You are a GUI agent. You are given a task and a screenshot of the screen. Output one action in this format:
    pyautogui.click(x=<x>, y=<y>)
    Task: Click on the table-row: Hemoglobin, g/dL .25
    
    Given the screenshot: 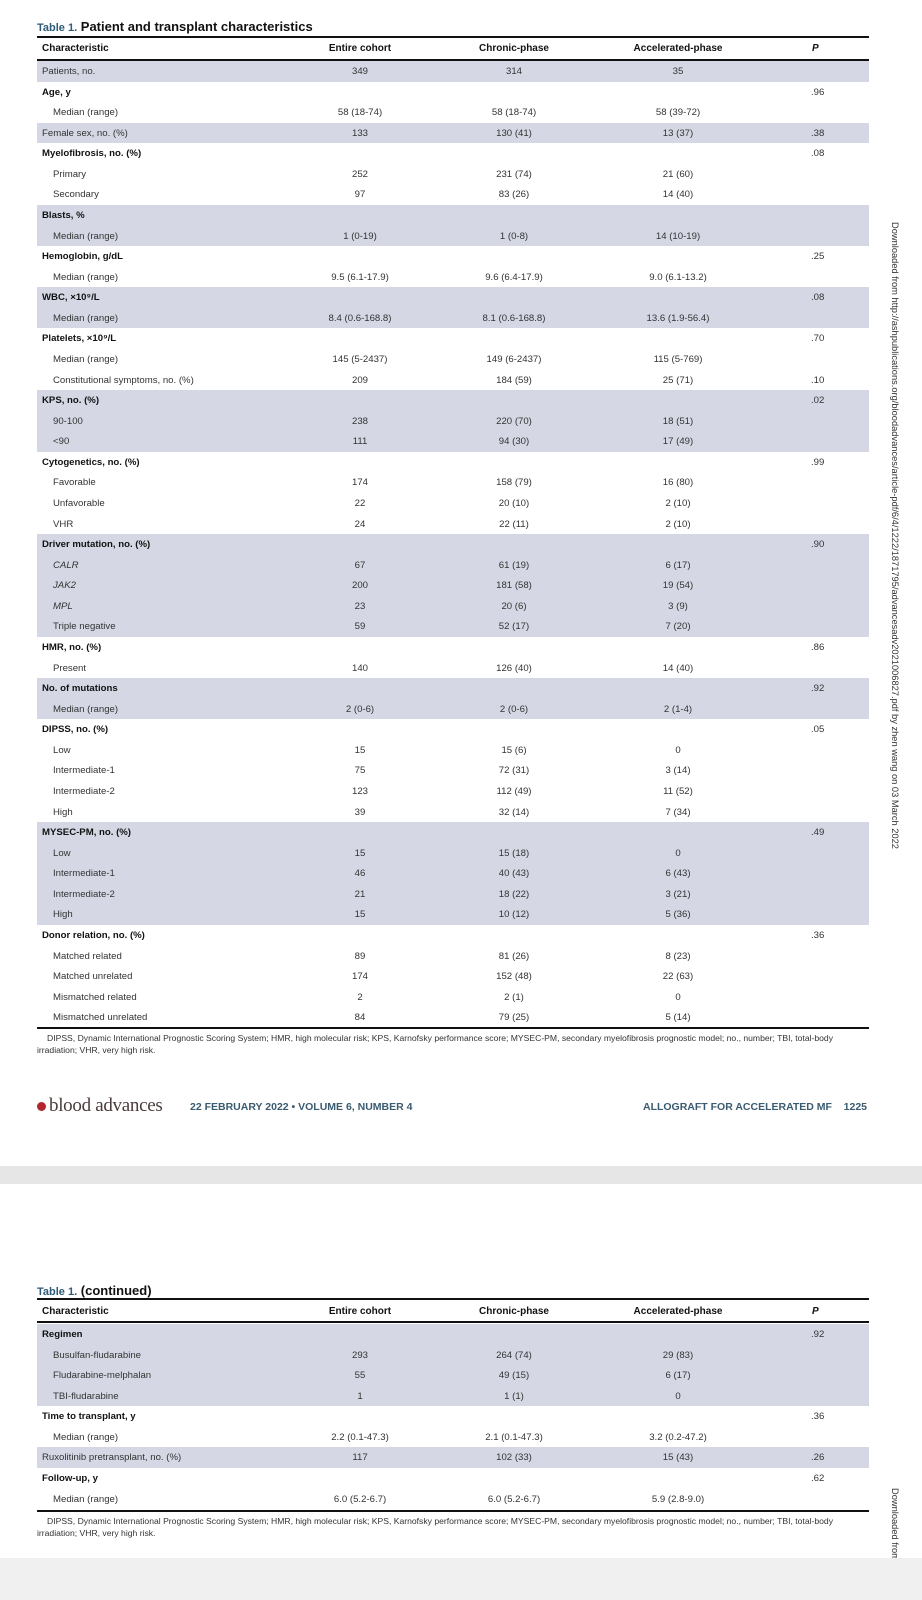 What is the action you would take?
    pyautogui.click(x=453, y=256)
    